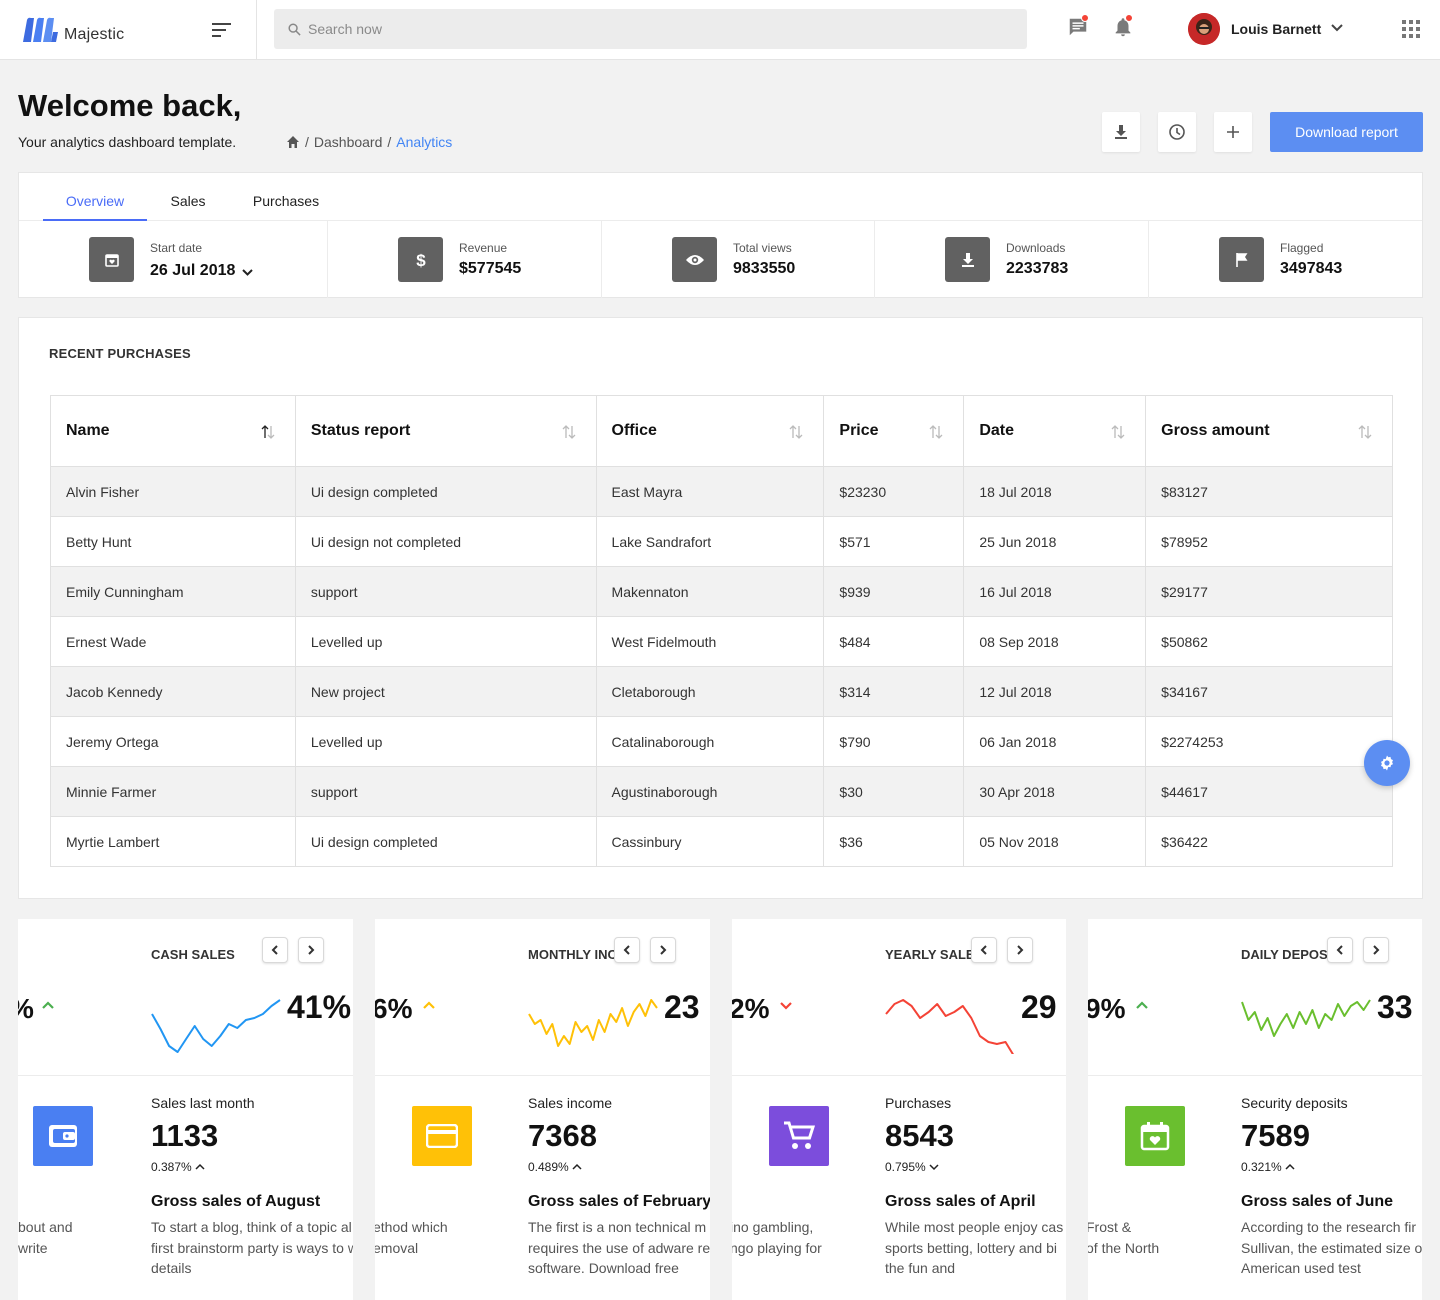 This screenshot has width=1440, height=1300. I want to click on table-cell: Jacob Kennedy, so click(173, 691).